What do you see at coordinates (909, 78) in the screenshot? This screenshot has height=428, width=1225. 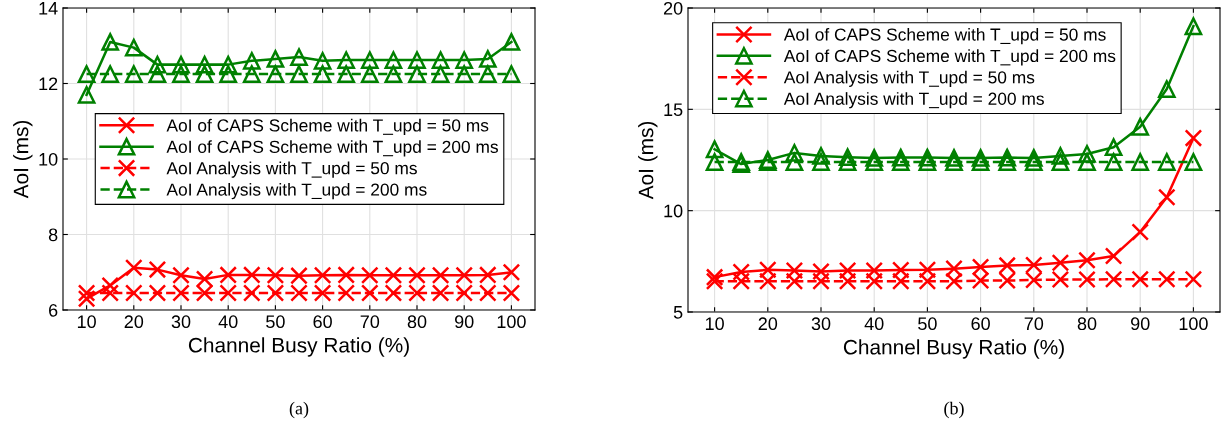 I see `legend-label: AoI Analysis with T_upd = 50 ms` at bounding box center [909, 78].